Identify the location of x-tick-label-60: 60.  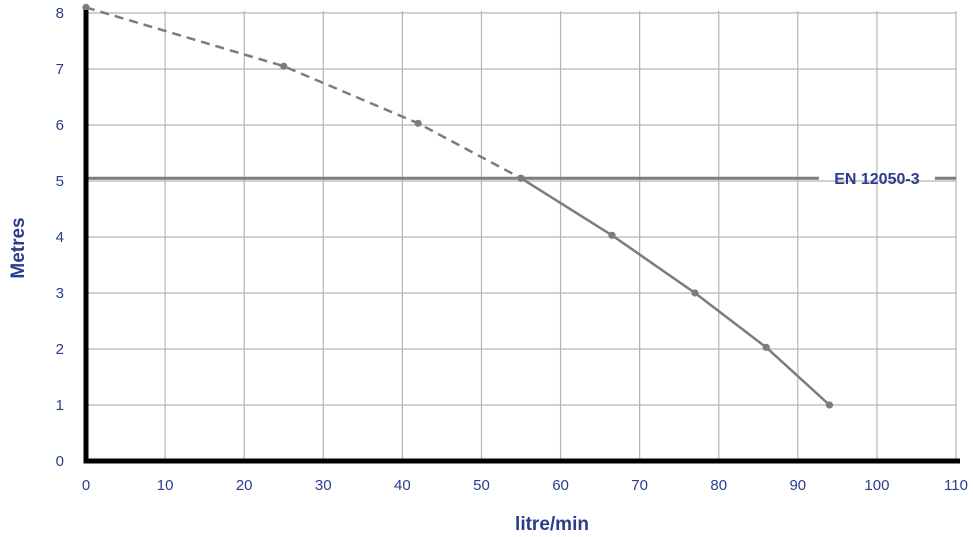
(560, 485).